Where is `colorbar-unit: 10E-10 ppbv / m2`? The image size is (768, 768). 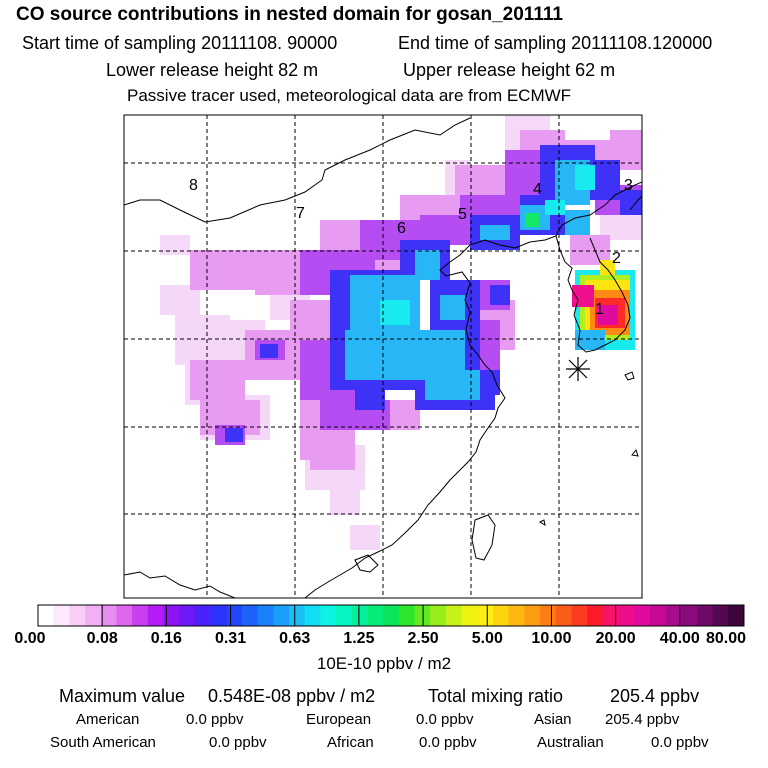
colorbar-unit: 10E-10 ppbv / m2 is located at coordinates (384, 663).